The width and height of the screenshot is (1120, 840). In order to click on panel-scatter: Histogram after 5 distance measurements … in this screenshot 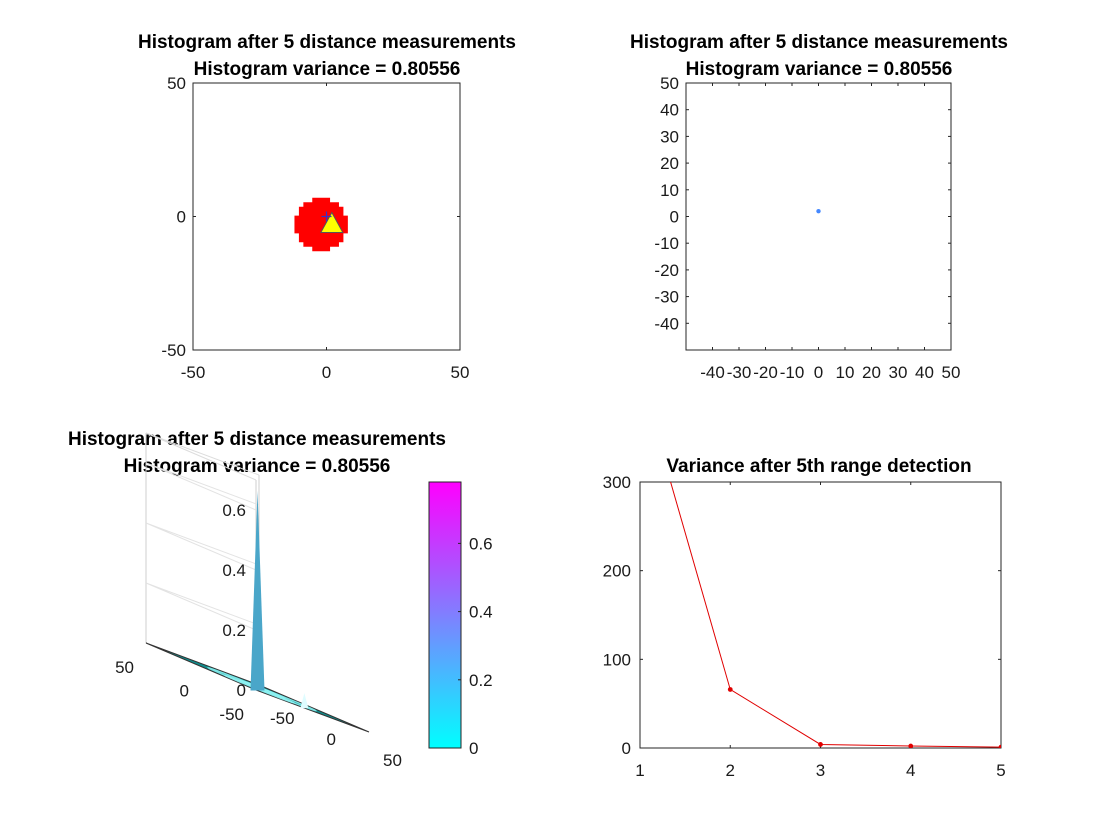, I will do `click(819, 207)`.